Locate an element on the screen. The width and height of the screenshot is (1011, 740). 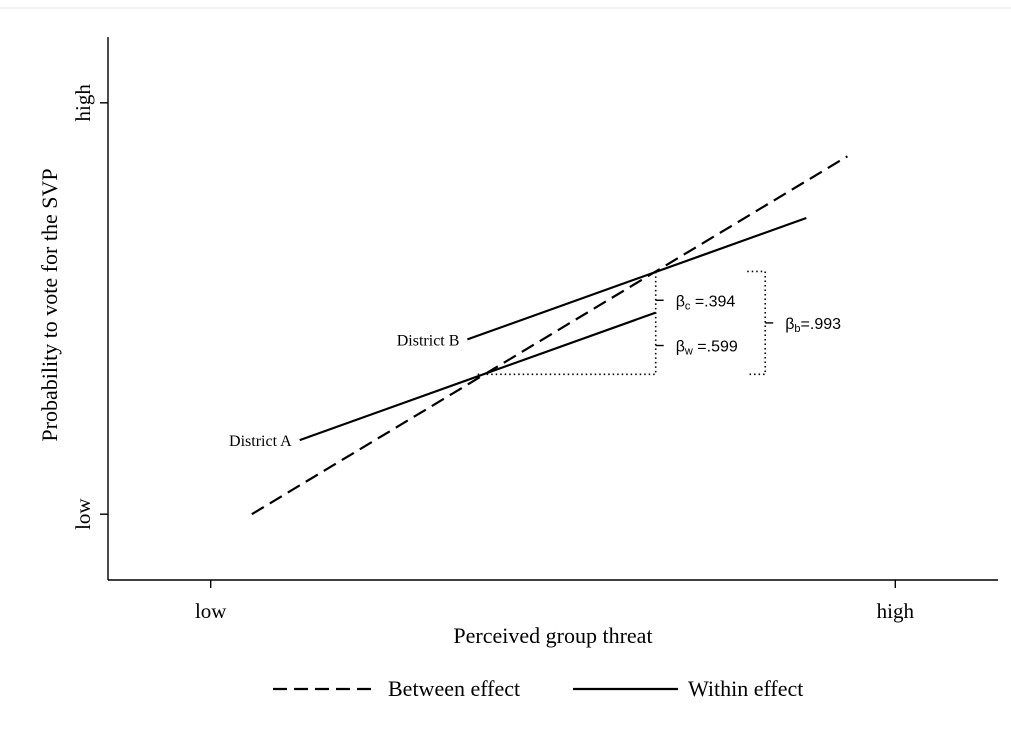
beta-w-label: βw =.599 is located at coordinates (707, 348).